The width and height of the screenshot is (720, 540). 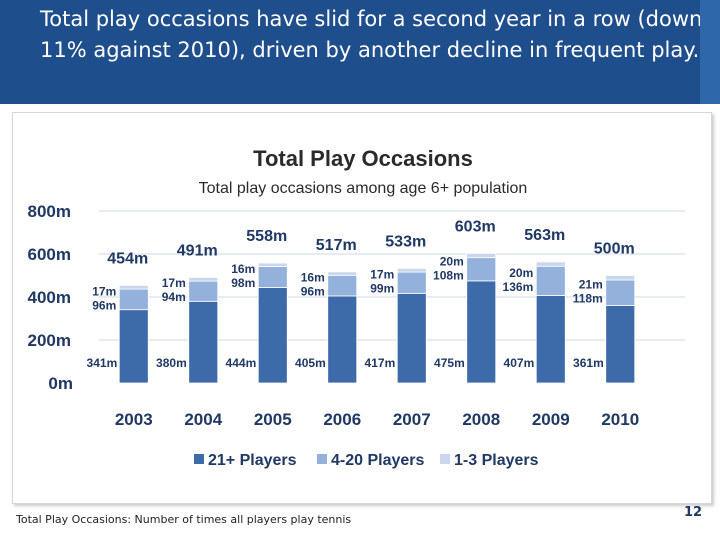 What do you see at coordinates (591, 285) in the screenshot?
I see `data-label-1to3: 21m` at bounding box center [591, 285].